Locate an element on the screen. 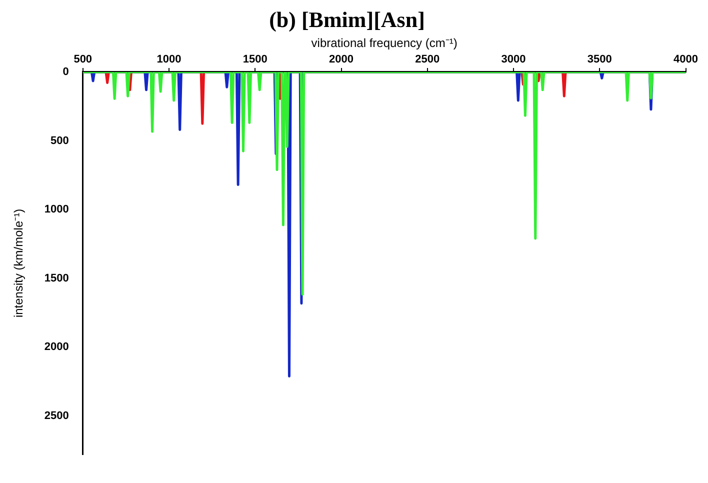  y-tick-label: 1000 is located at coordinates (56, 210).